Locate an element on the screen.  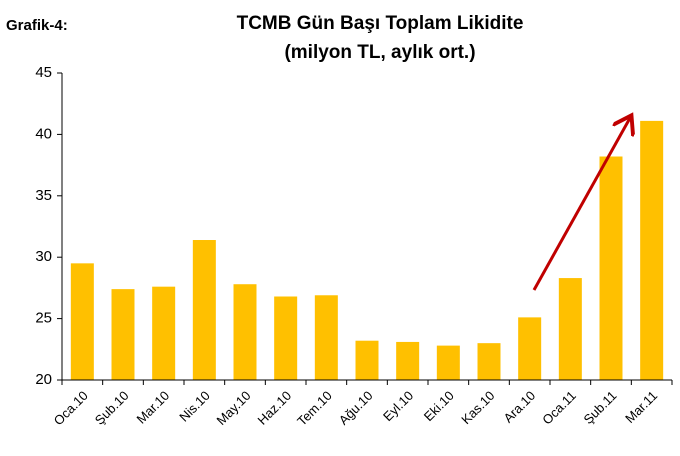
x-tick-label: Kas.10 is located at coordinates (477, 407).